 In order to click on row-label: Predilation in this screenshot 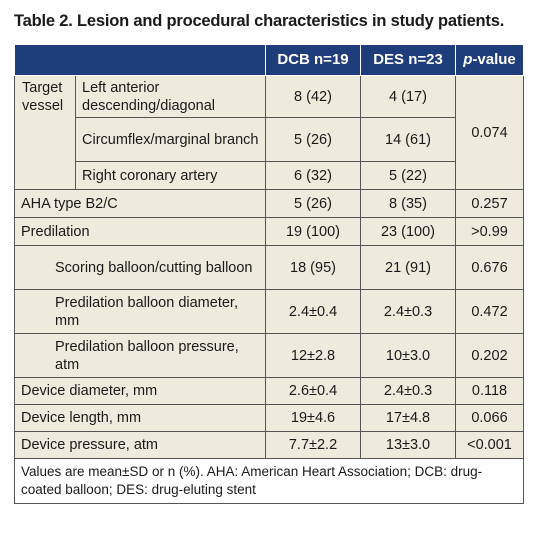, I will do `click(140, 231)`.